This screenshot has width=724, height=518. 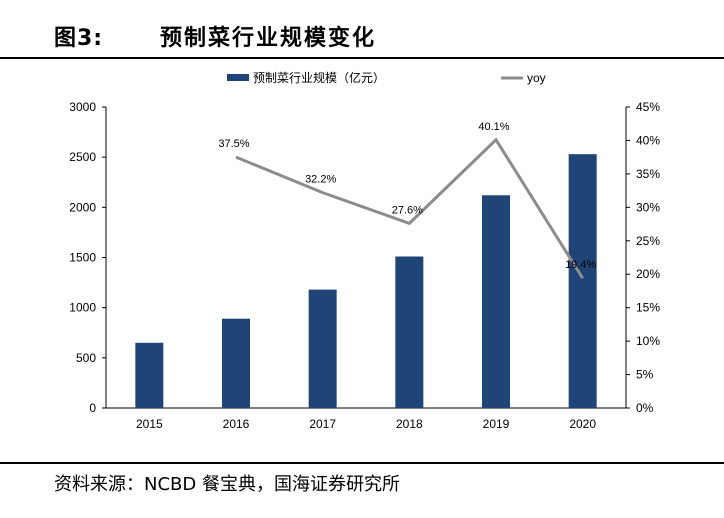 I want to click on y-tick-label-left: 3000, so click(x=82, y=107).